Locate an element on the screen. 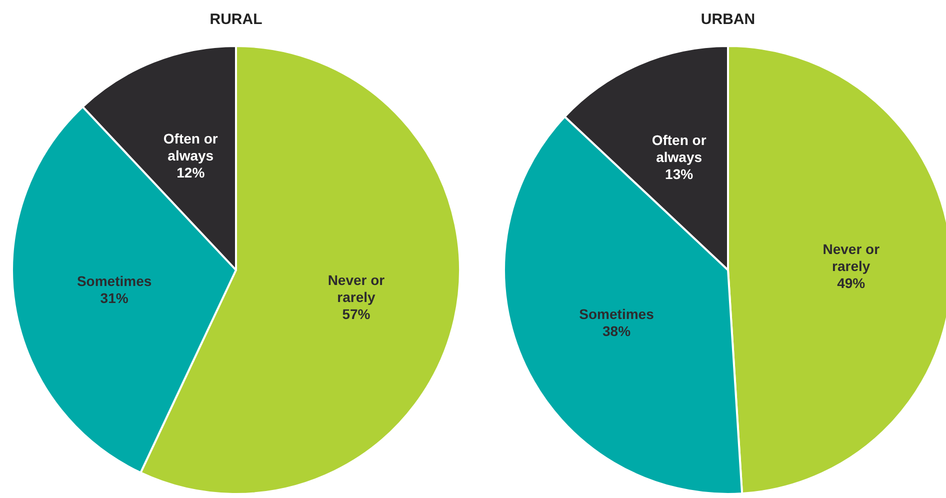 This screenshot has height=498, width=946. data-label: 57% is located at coordinates (356, 314).